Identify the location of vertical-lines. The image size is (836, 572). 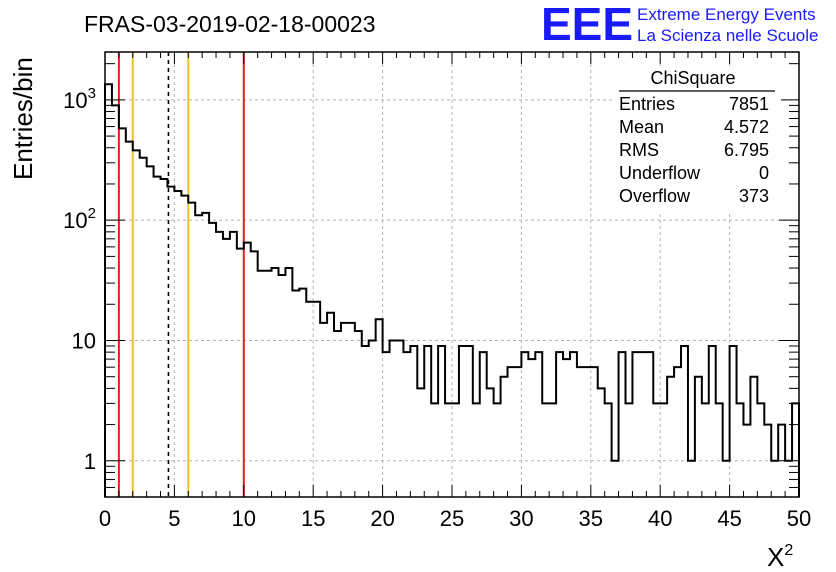
(181, 274).